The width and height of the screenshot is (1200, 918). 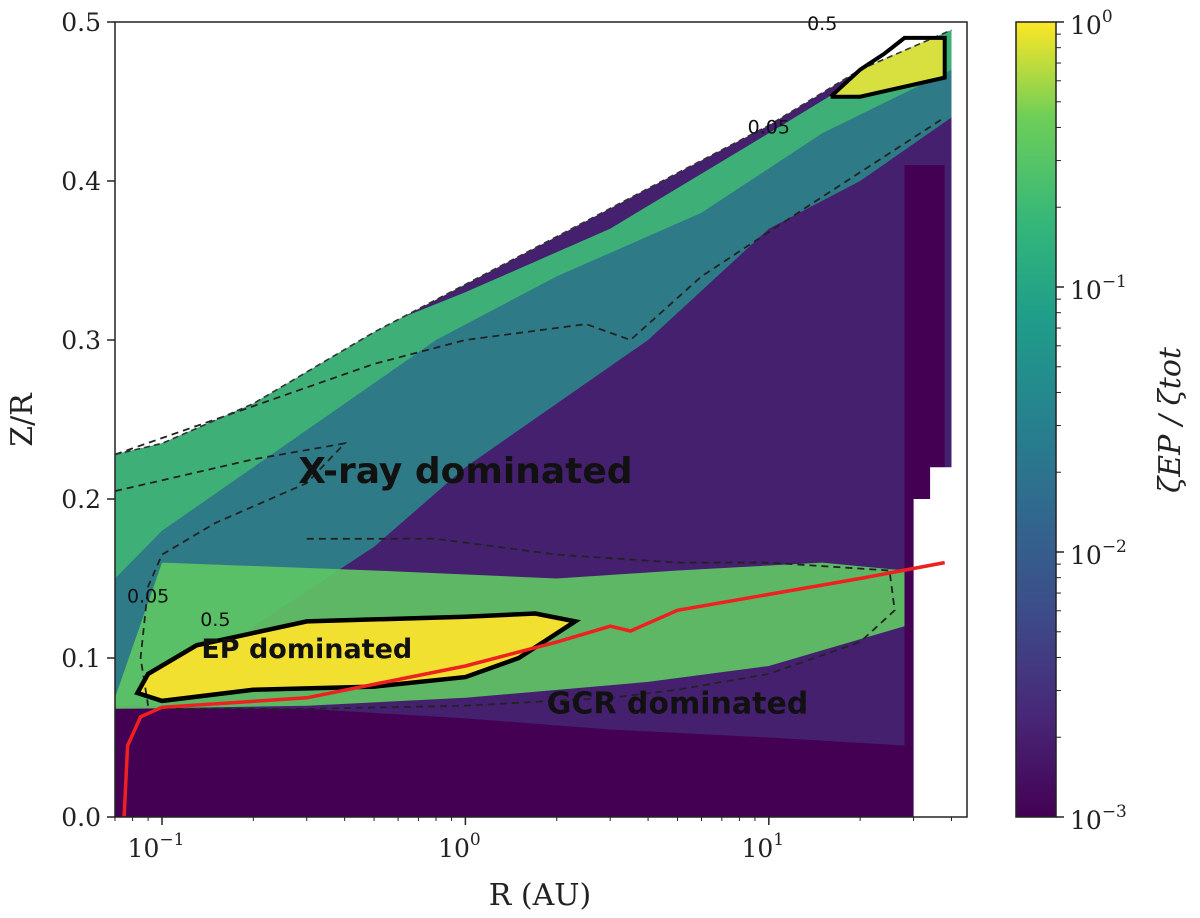 What do you see at coordinates (1170, 419) in the screenshot?
I see `colorbar-label: ζEP / ζtot` at bounding box center [1170, 419].